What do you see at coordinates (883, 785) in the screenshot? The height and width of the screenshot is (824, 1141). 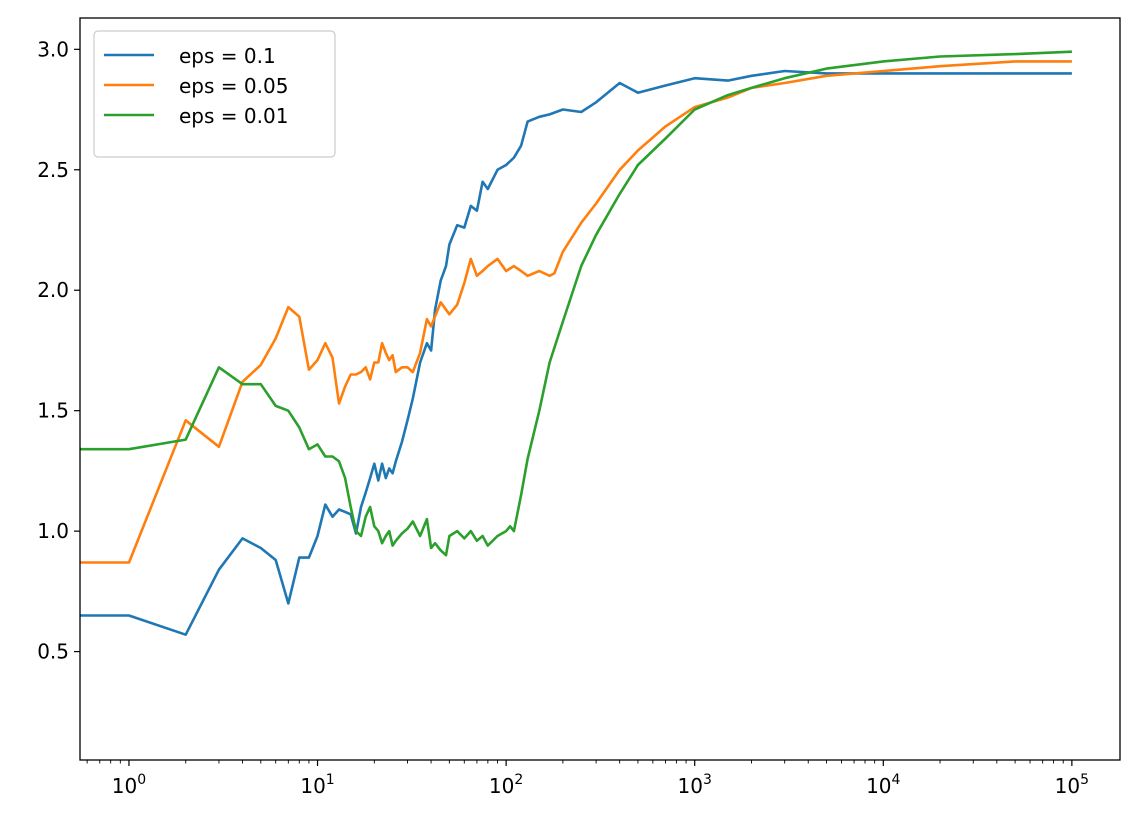 I see `x-tick-label: 10⁴` at bounding box center [883, 785].